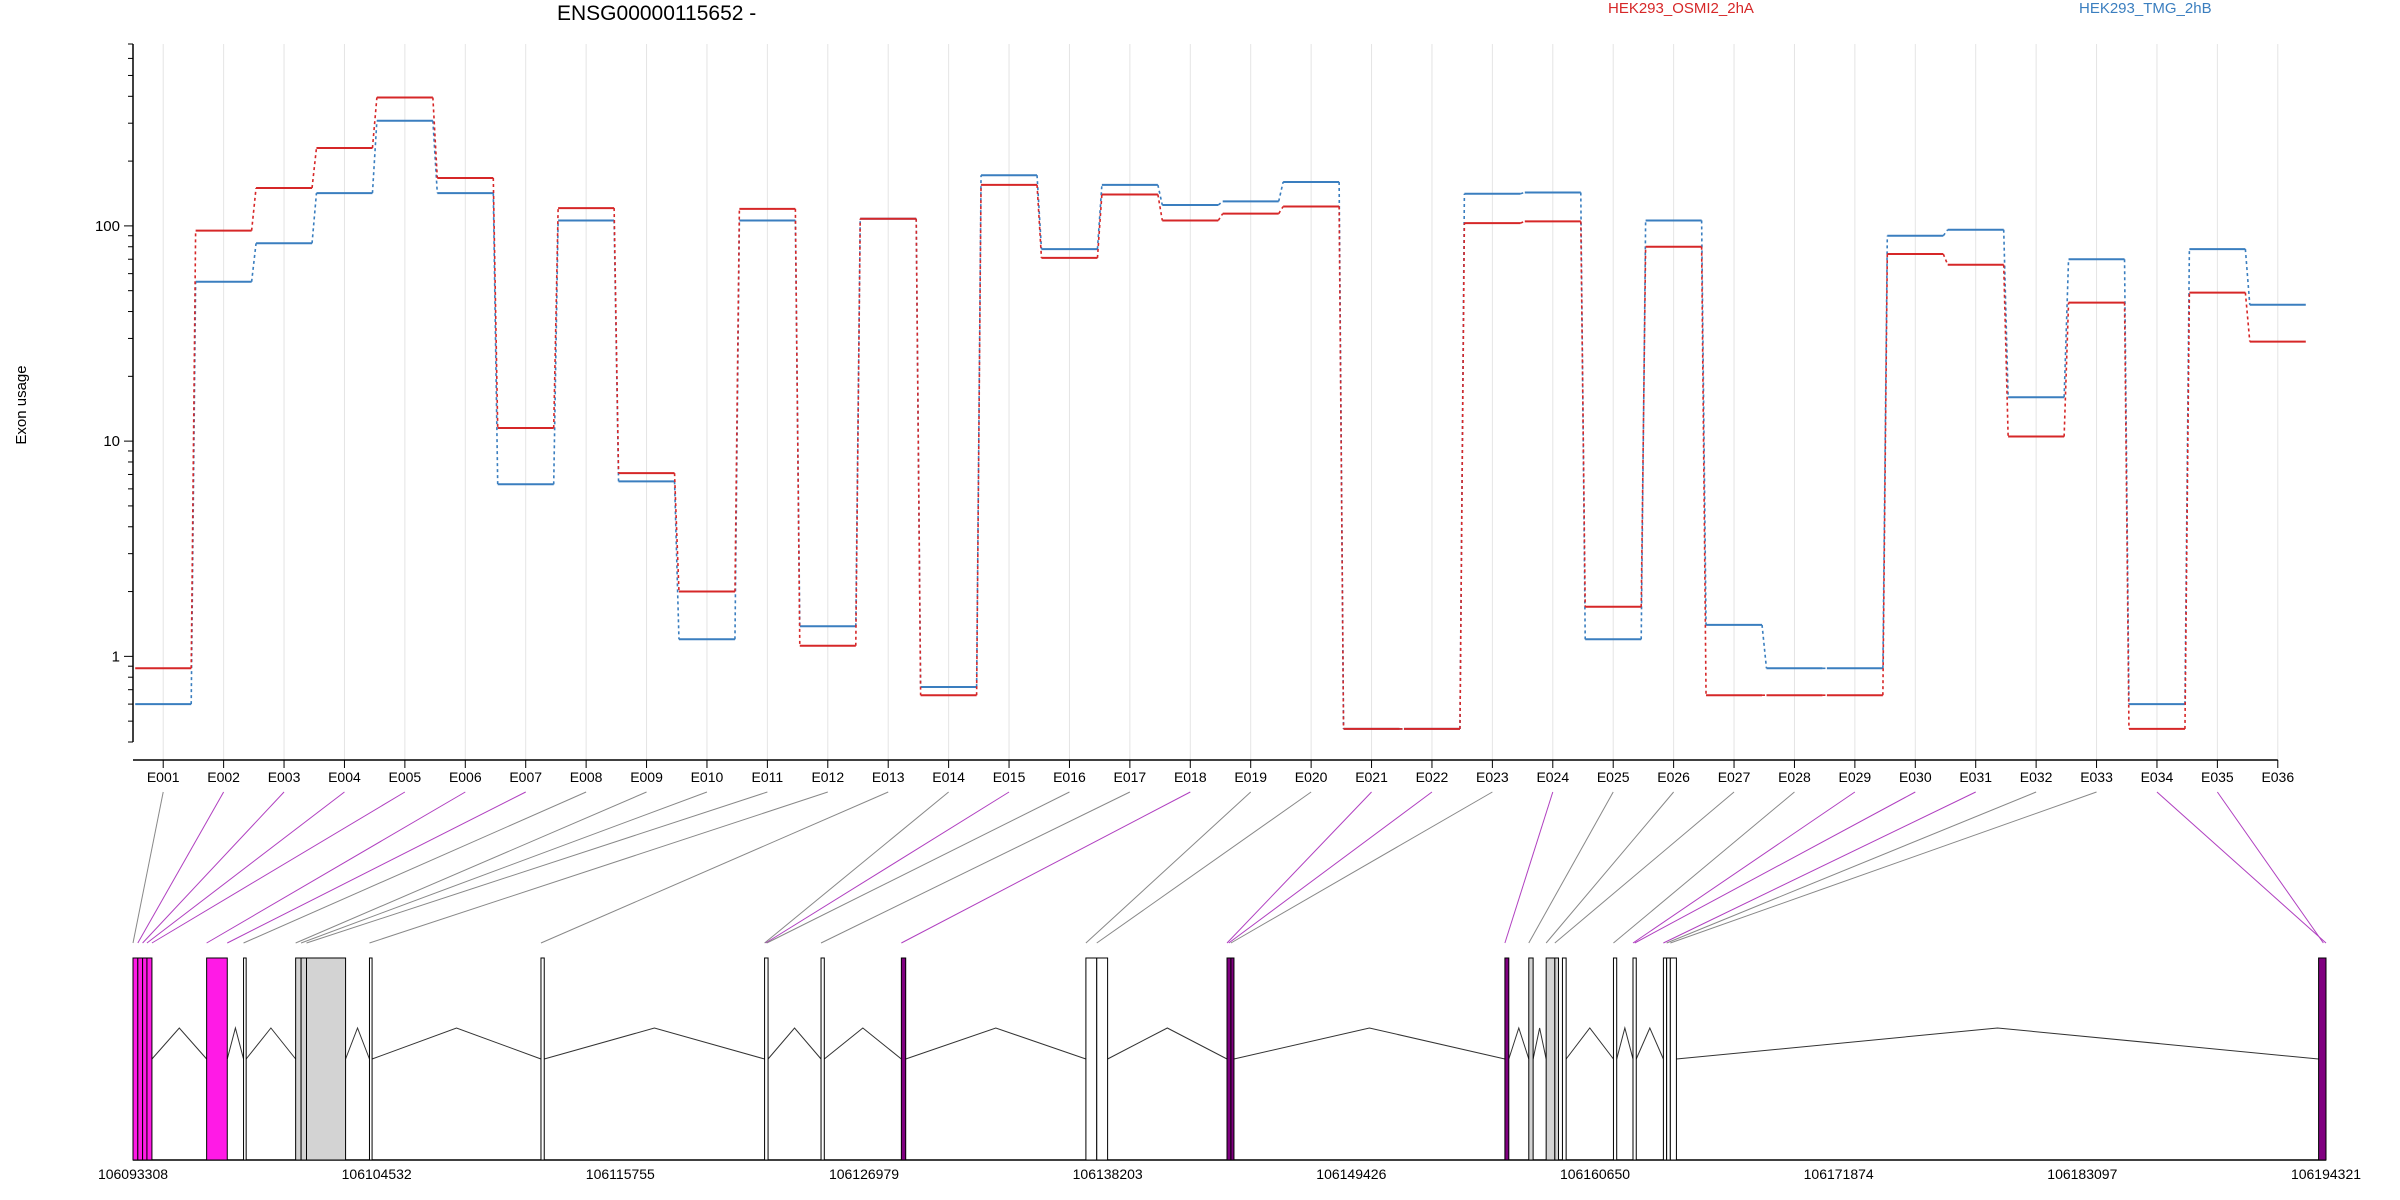 Image resolution: width=2400 pixels, height=1200 pixels. I want to click on x-tick-label: E018, so click(1190, 777).